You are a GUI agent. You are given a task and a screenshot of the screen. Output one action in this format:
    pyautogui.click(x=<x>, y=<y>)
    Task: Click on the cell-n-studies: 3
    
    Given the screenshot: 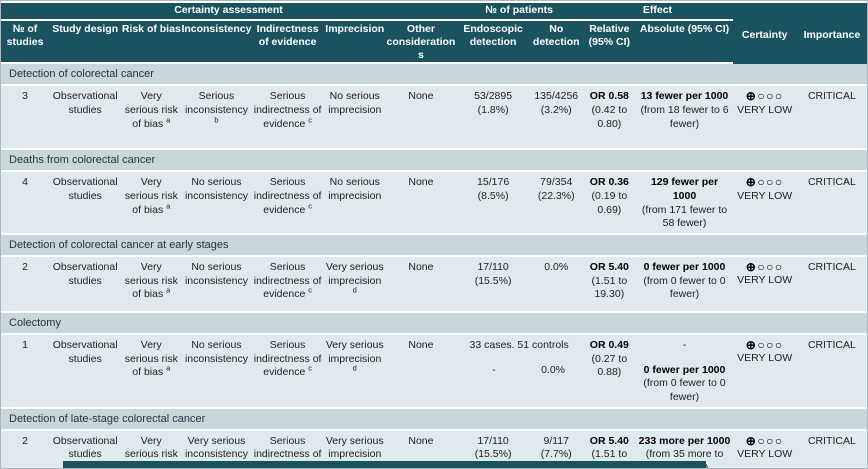 What is the action you would take?
    pyautogui.click(x=25, y=118)
    